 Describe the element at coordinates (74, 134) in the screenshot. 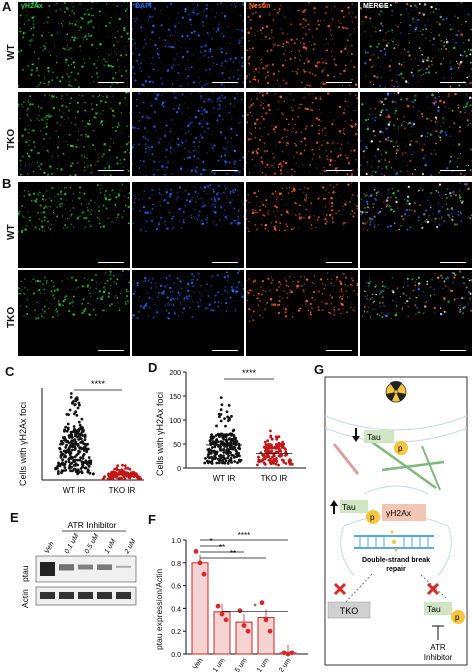

I see `micrograph-r2-h2ax-tile` at that location.